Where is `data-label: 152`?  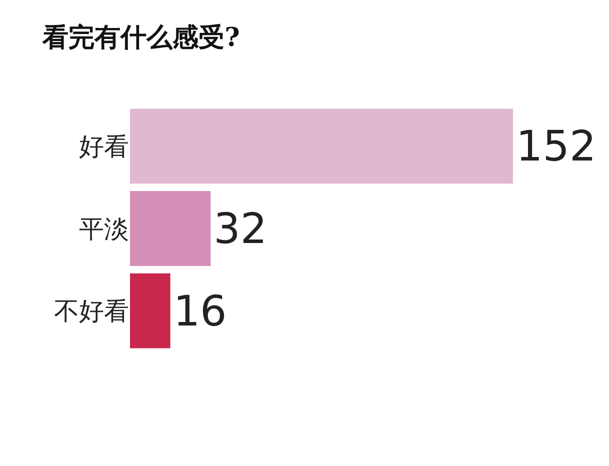 data-label: 152 is located at coordinates (556, 146).